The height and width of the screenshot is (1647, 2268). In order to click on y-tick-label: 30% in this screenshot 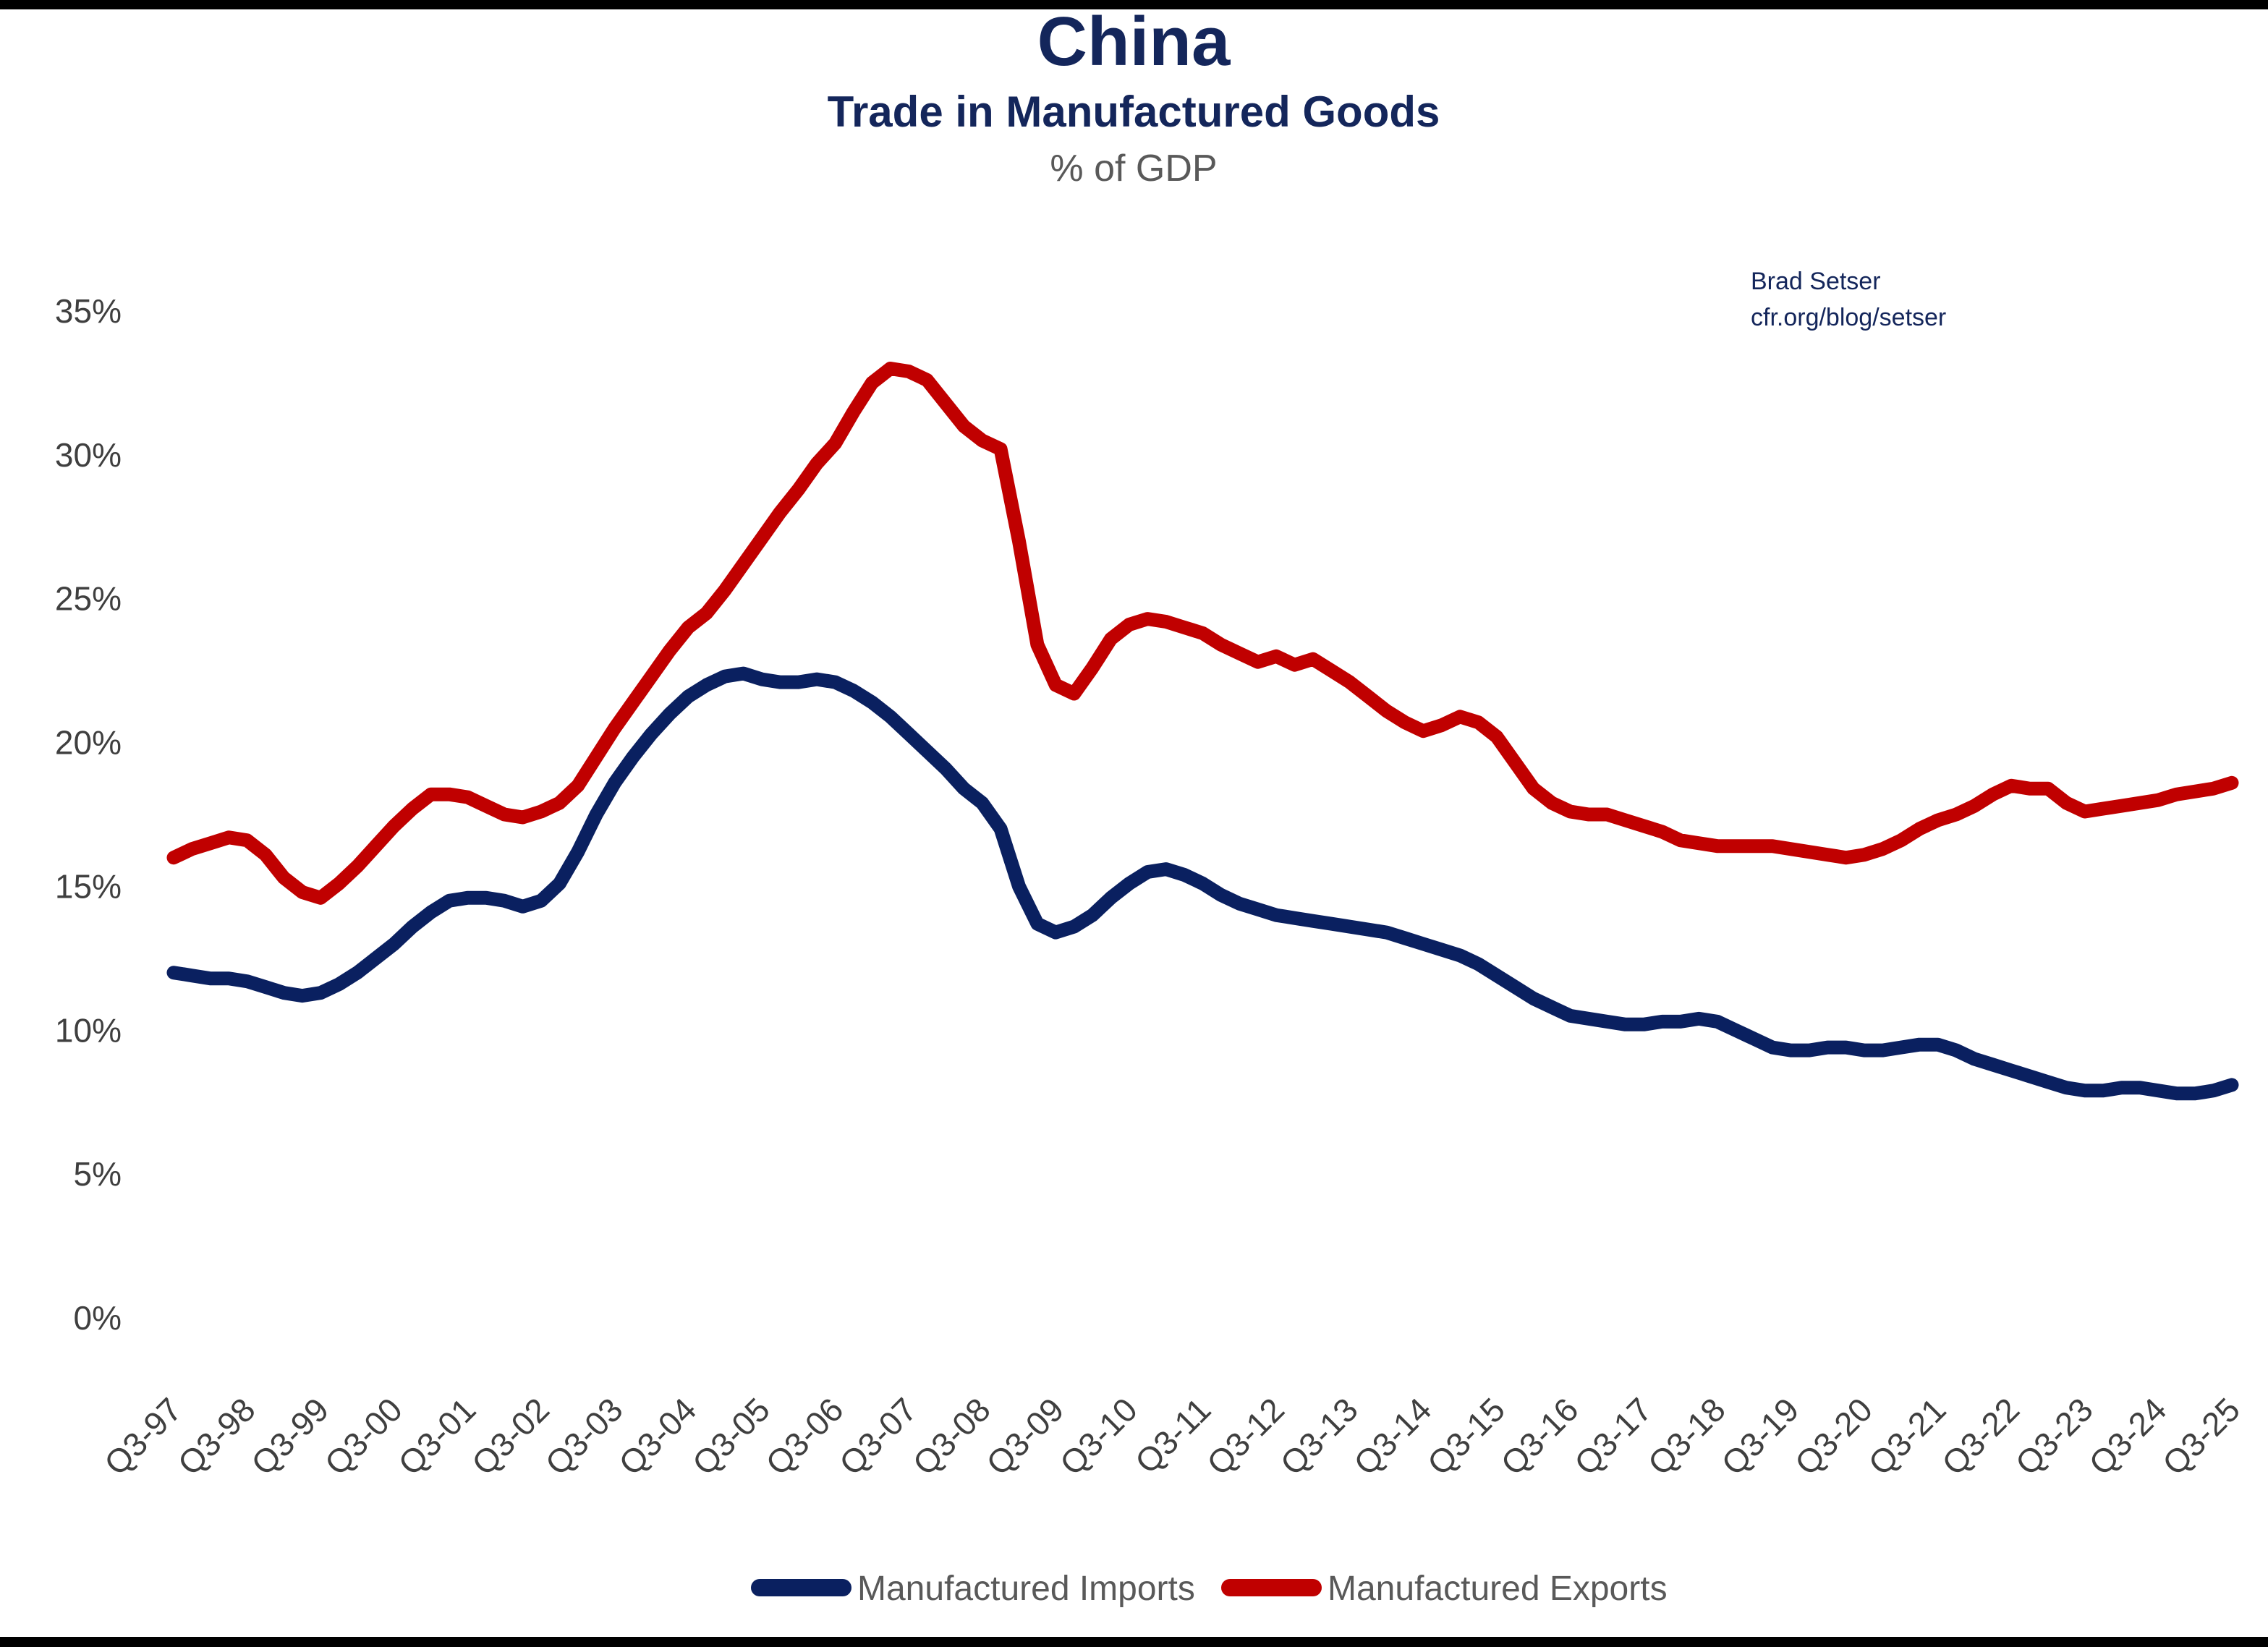, I will do `click(88, 455)`.